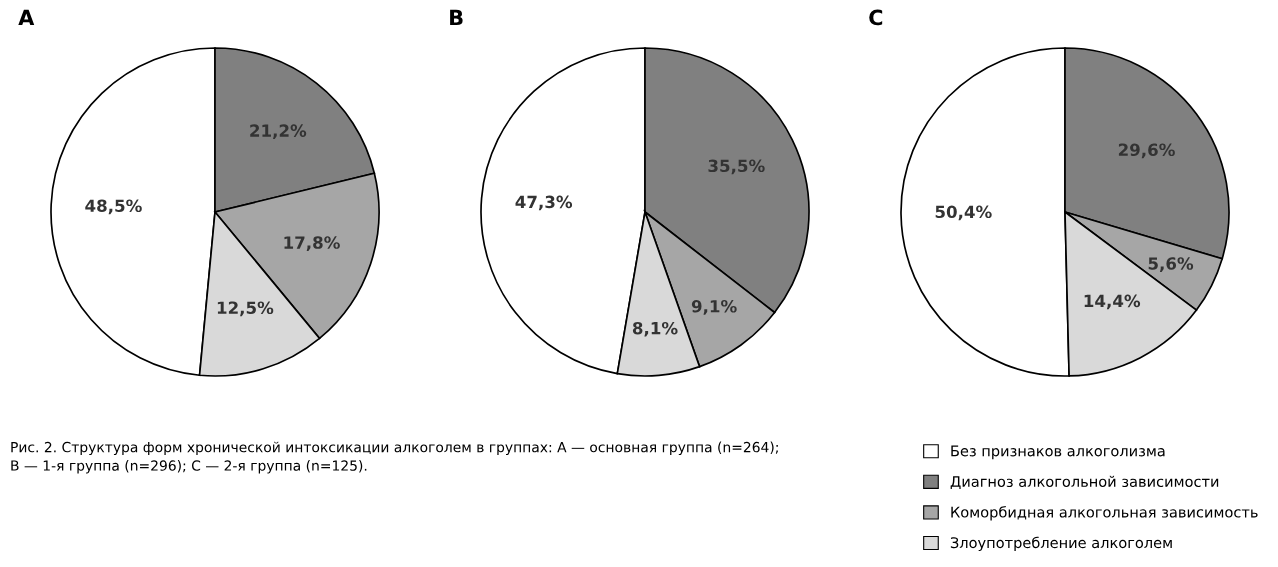  What do you see at coordinates (394, 448) in the screenshot?
I see `text: Рис. 2. Структура форм хронической интоксикации алкоголем в группах: А — основная группа (n=264);` at bounding box center [394, 448].